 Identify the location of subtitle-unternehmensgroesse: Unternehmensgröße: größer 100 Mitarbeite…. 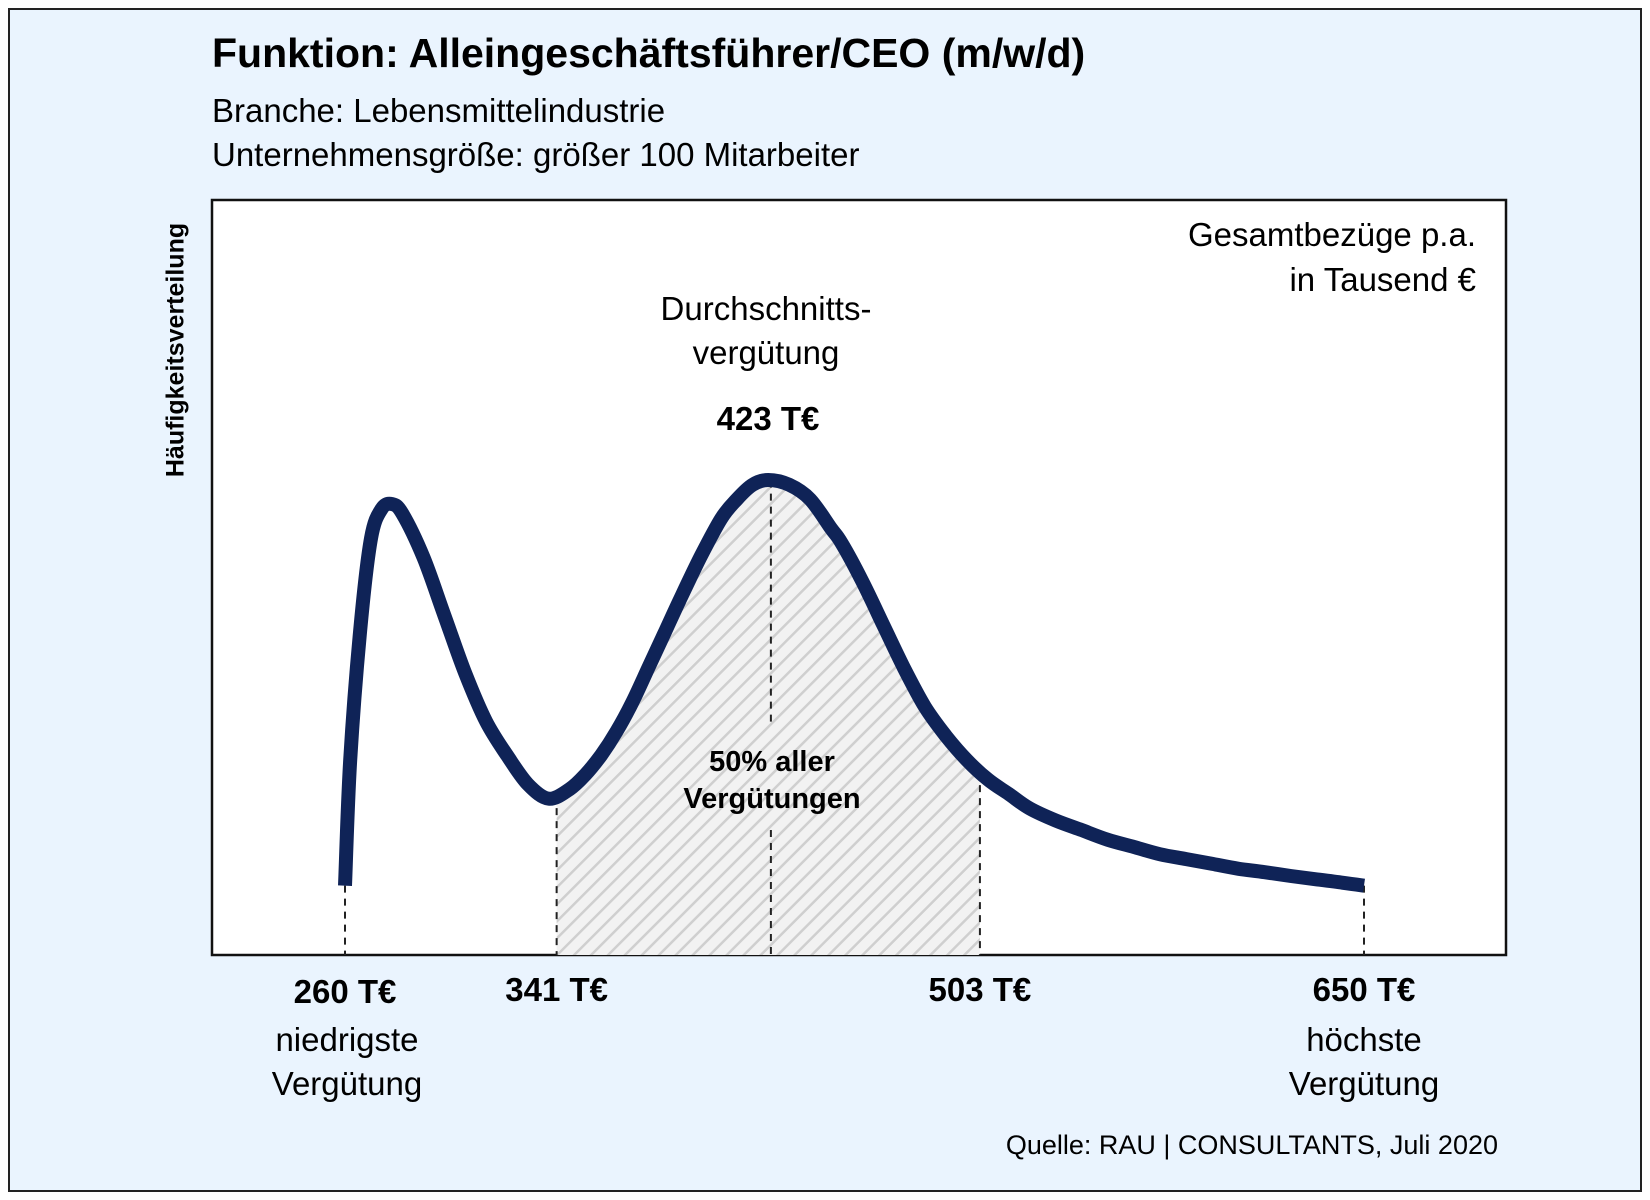
(536, 154).